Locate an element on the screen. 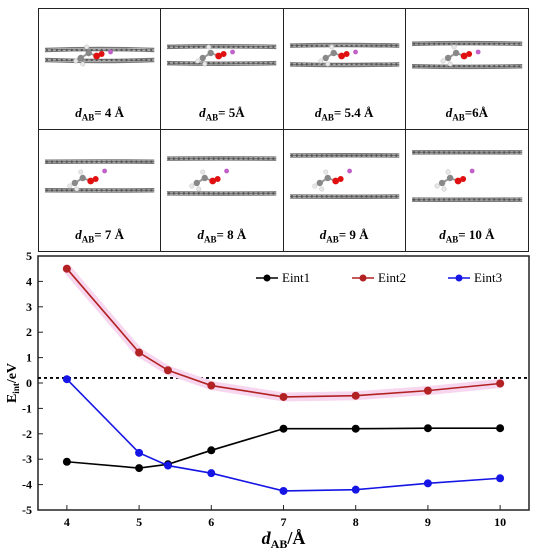  y-tick-label: 4 is located at coordinates (29, 281).